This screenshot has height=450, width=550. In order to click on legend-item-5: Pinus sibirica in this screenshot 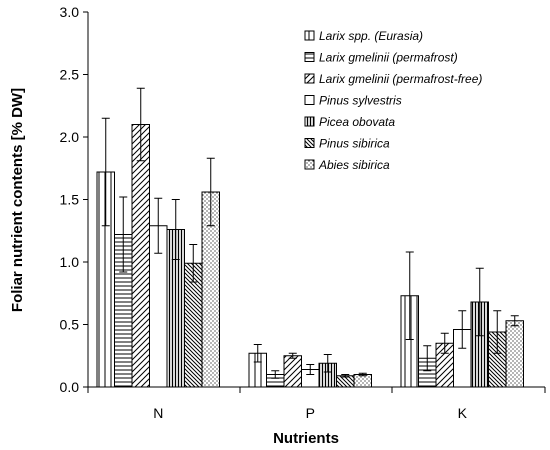, I will do `click(347, 144)`.